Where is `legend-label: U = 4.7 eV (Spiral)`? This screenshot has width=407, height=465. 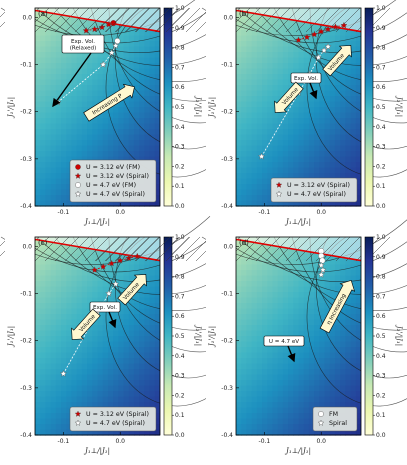
legend-label: U = 4.7 eV (Spiral) is located at coordinates (115, 194).